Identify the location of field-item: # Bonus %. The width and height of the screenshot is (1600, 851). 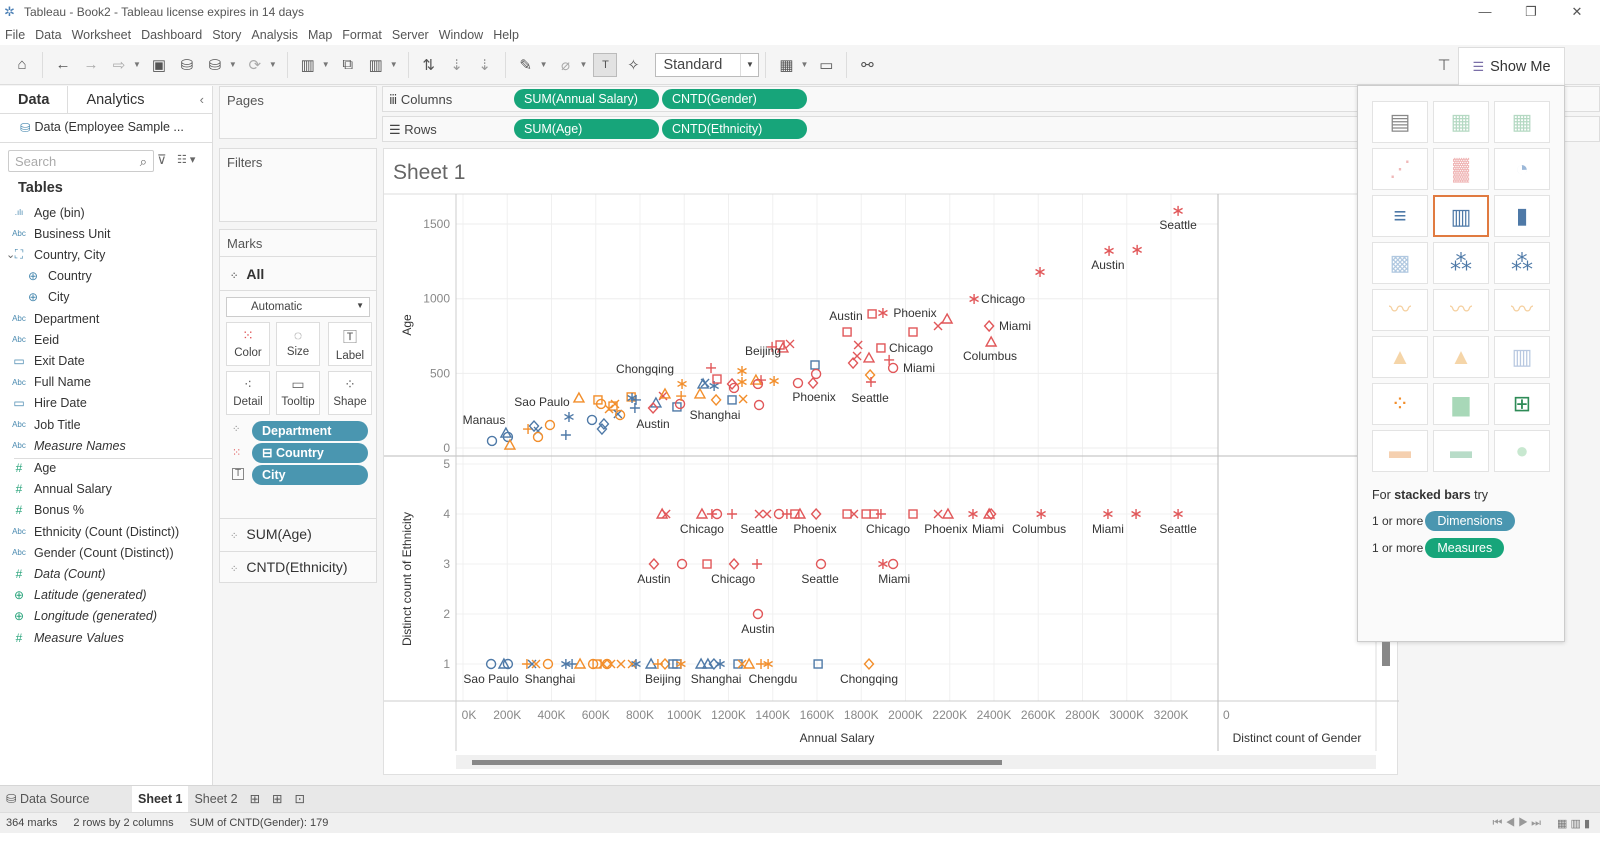
(46, 510).